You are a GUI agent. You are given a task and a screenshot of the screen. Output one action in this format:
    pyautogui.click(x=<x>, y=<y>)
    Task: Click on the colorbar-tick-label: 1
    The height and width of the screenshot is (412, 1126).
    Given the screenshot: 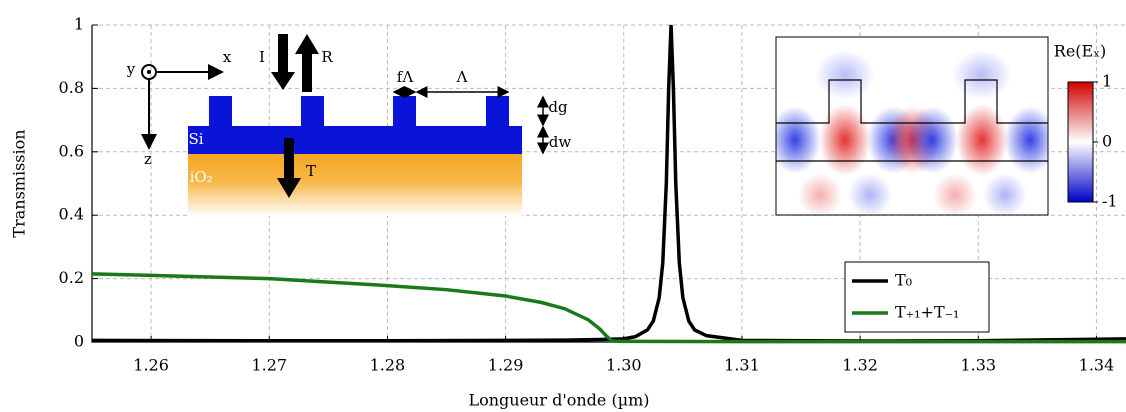 What is the action you would take?
    pyautogui.click(x=1107, y=81)
    